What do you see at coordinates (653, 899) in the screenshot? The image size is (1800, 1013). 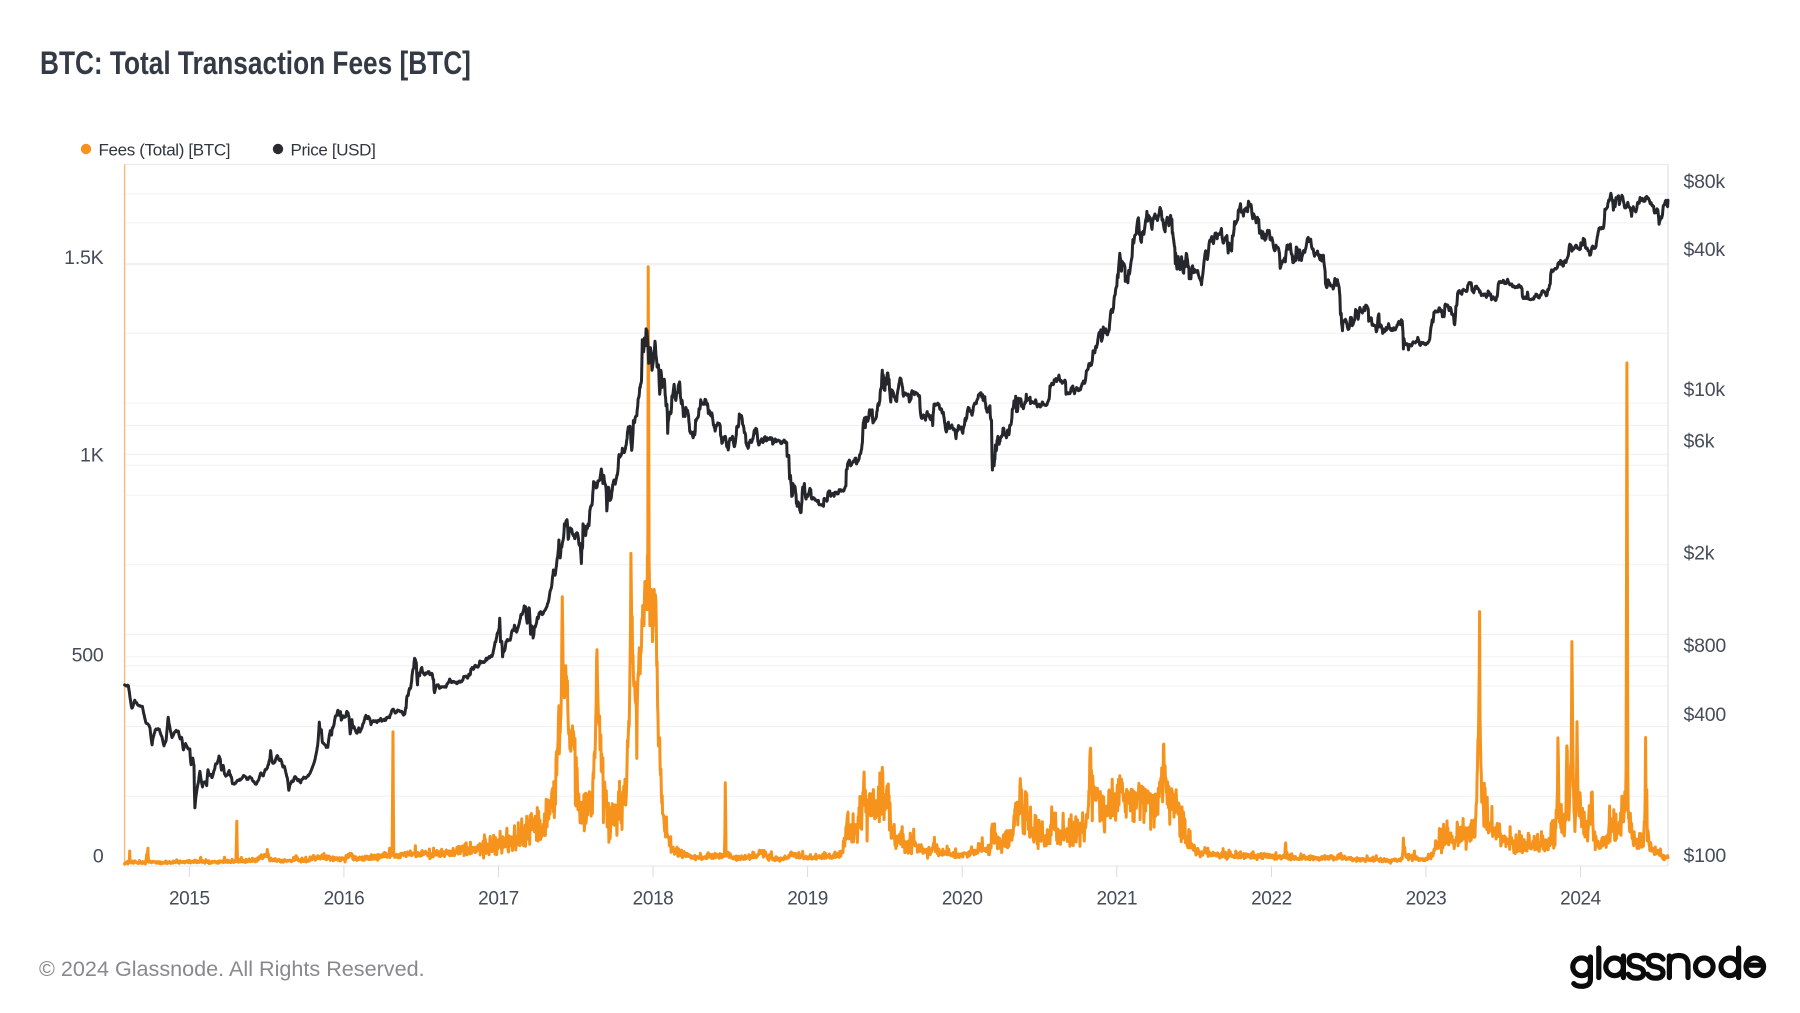 I see `svg-text: 2018` at bounding box center [653, 899].